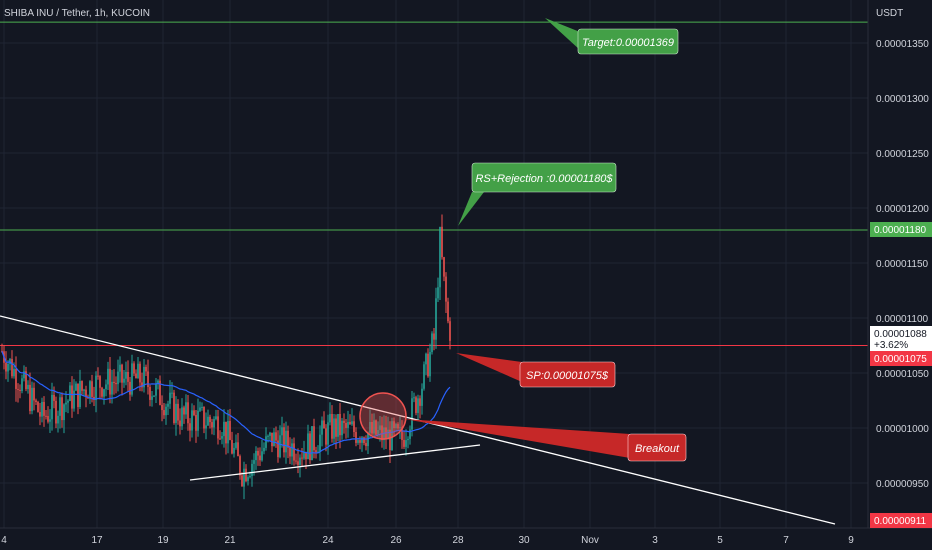  Describe the element at coordinates (545, 440) in the screenshot. I see `breakout-callout: Breakout` at that location.